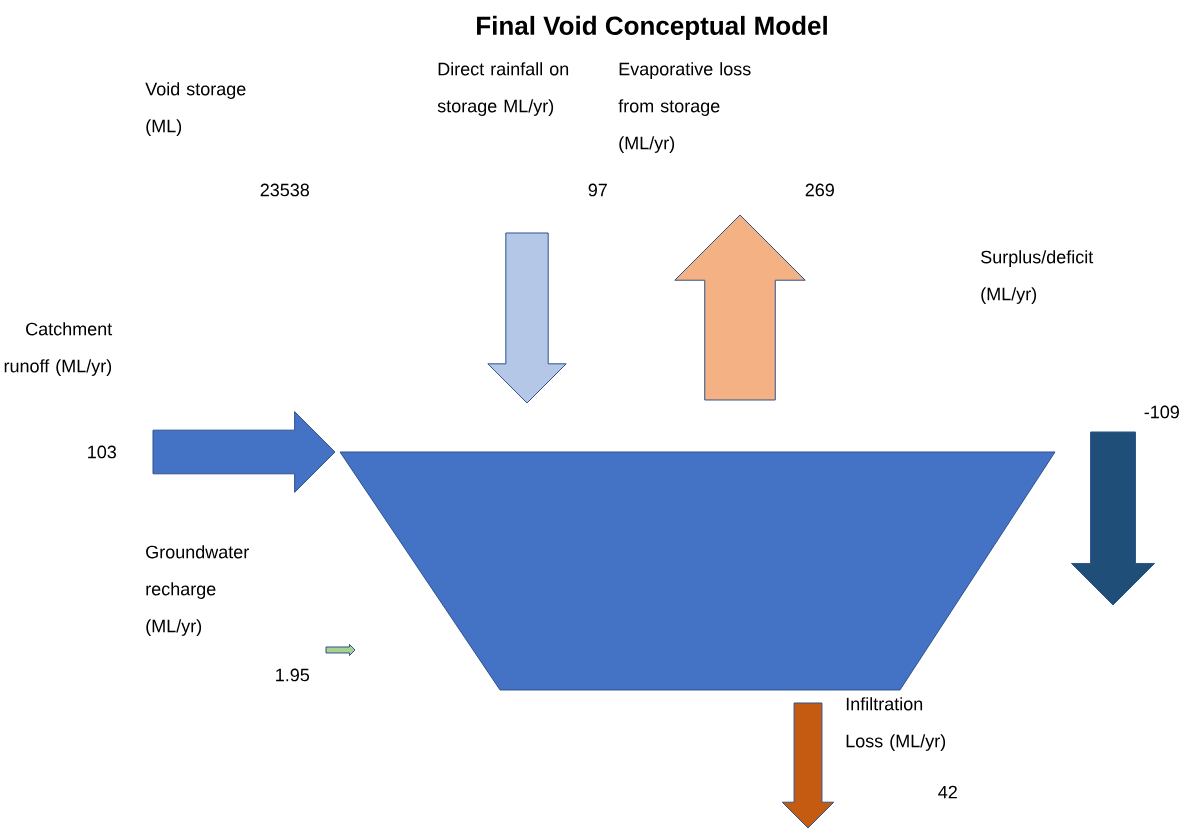 The image size is (1191, 832). I want to click on category-label: Surplus/deficit (ML/yr), so click(1037, 277).